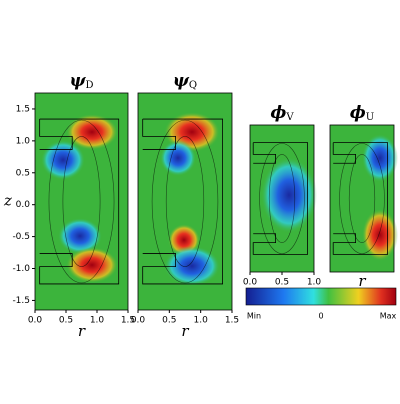 This screenshot has height=404, width=400. What do you see at coordinates (289, 117) in the screenshot?
I see `title-subscript: V` at bounding box center [289, 117].